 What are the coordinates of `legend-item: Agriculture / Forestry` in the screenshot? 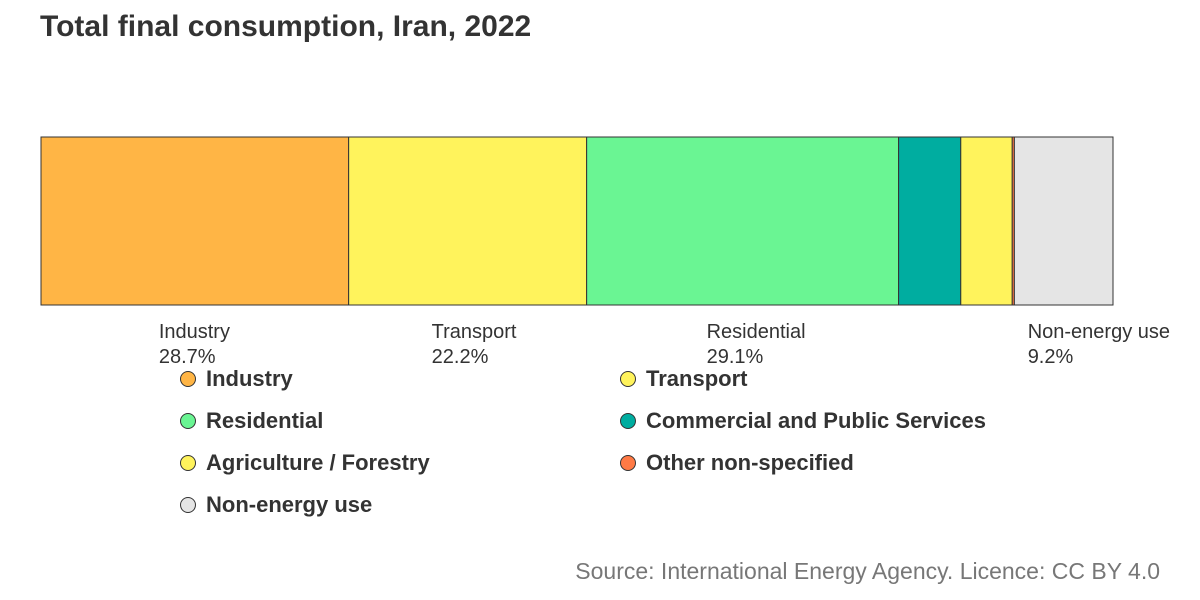 It's located at (305, 462).